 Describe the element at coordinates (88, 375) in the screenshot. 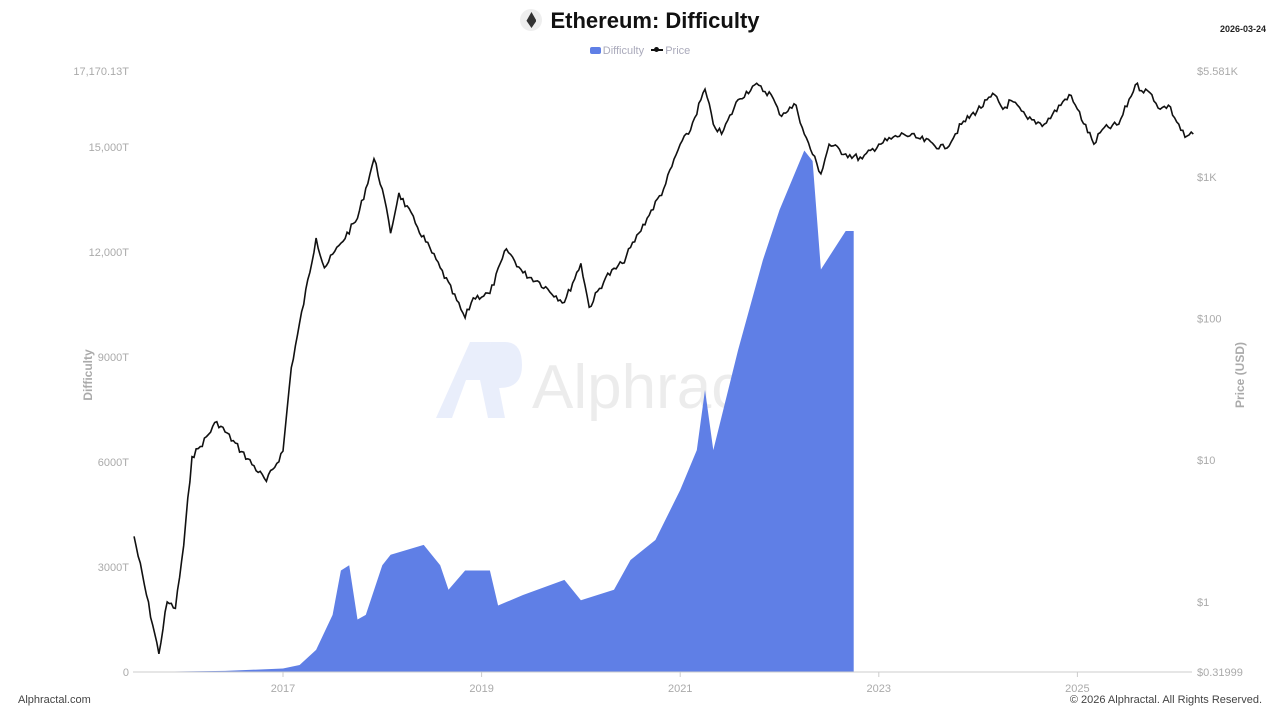

I see `y-axis-left-title: Difficulty` at that location.